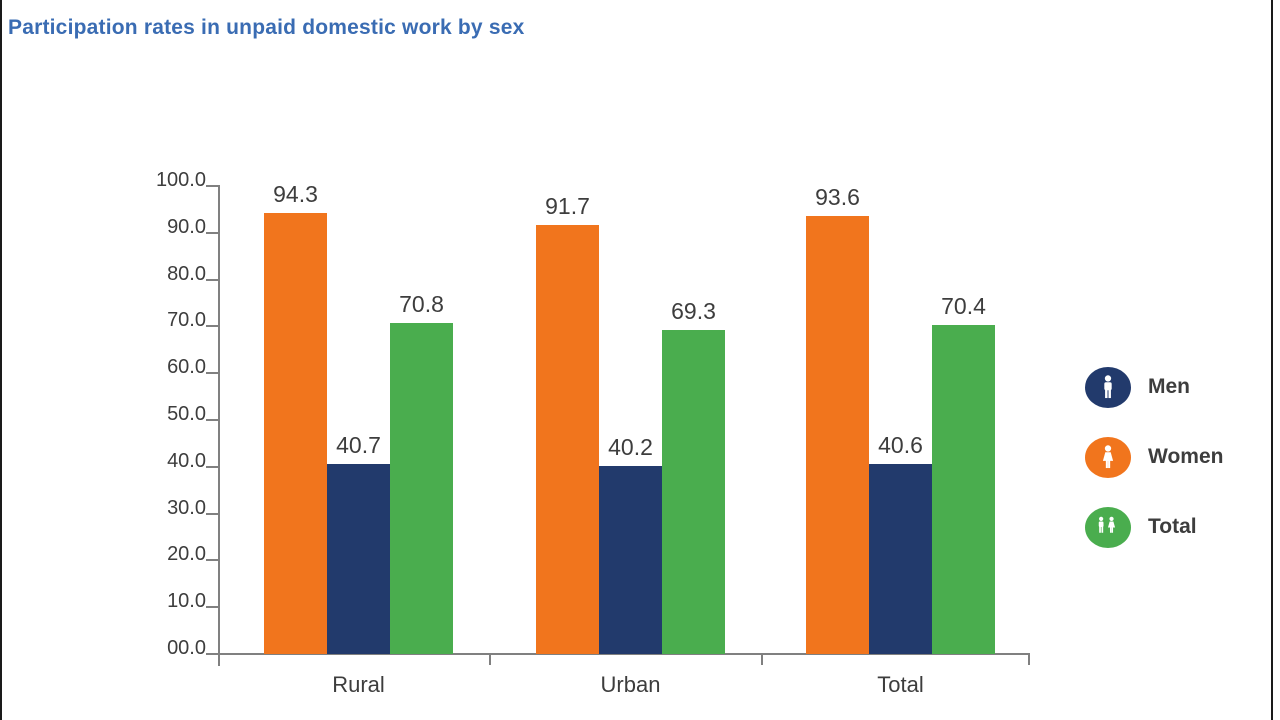 This screenshot has width=1280, height=720. What do you see at coordinates (1169, 386) in the screenshot?
I see `legend-label: Men` at bounding box center [1169, 386].